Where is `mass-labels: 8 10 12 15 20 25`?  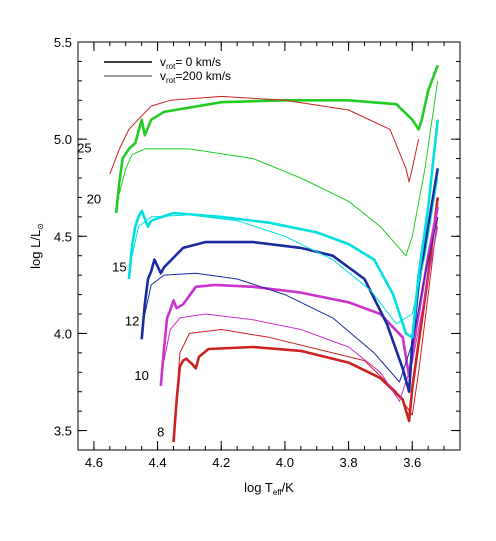
mass-labels: 8 10 12 15 20 25 is located at coordinates (120, 290).